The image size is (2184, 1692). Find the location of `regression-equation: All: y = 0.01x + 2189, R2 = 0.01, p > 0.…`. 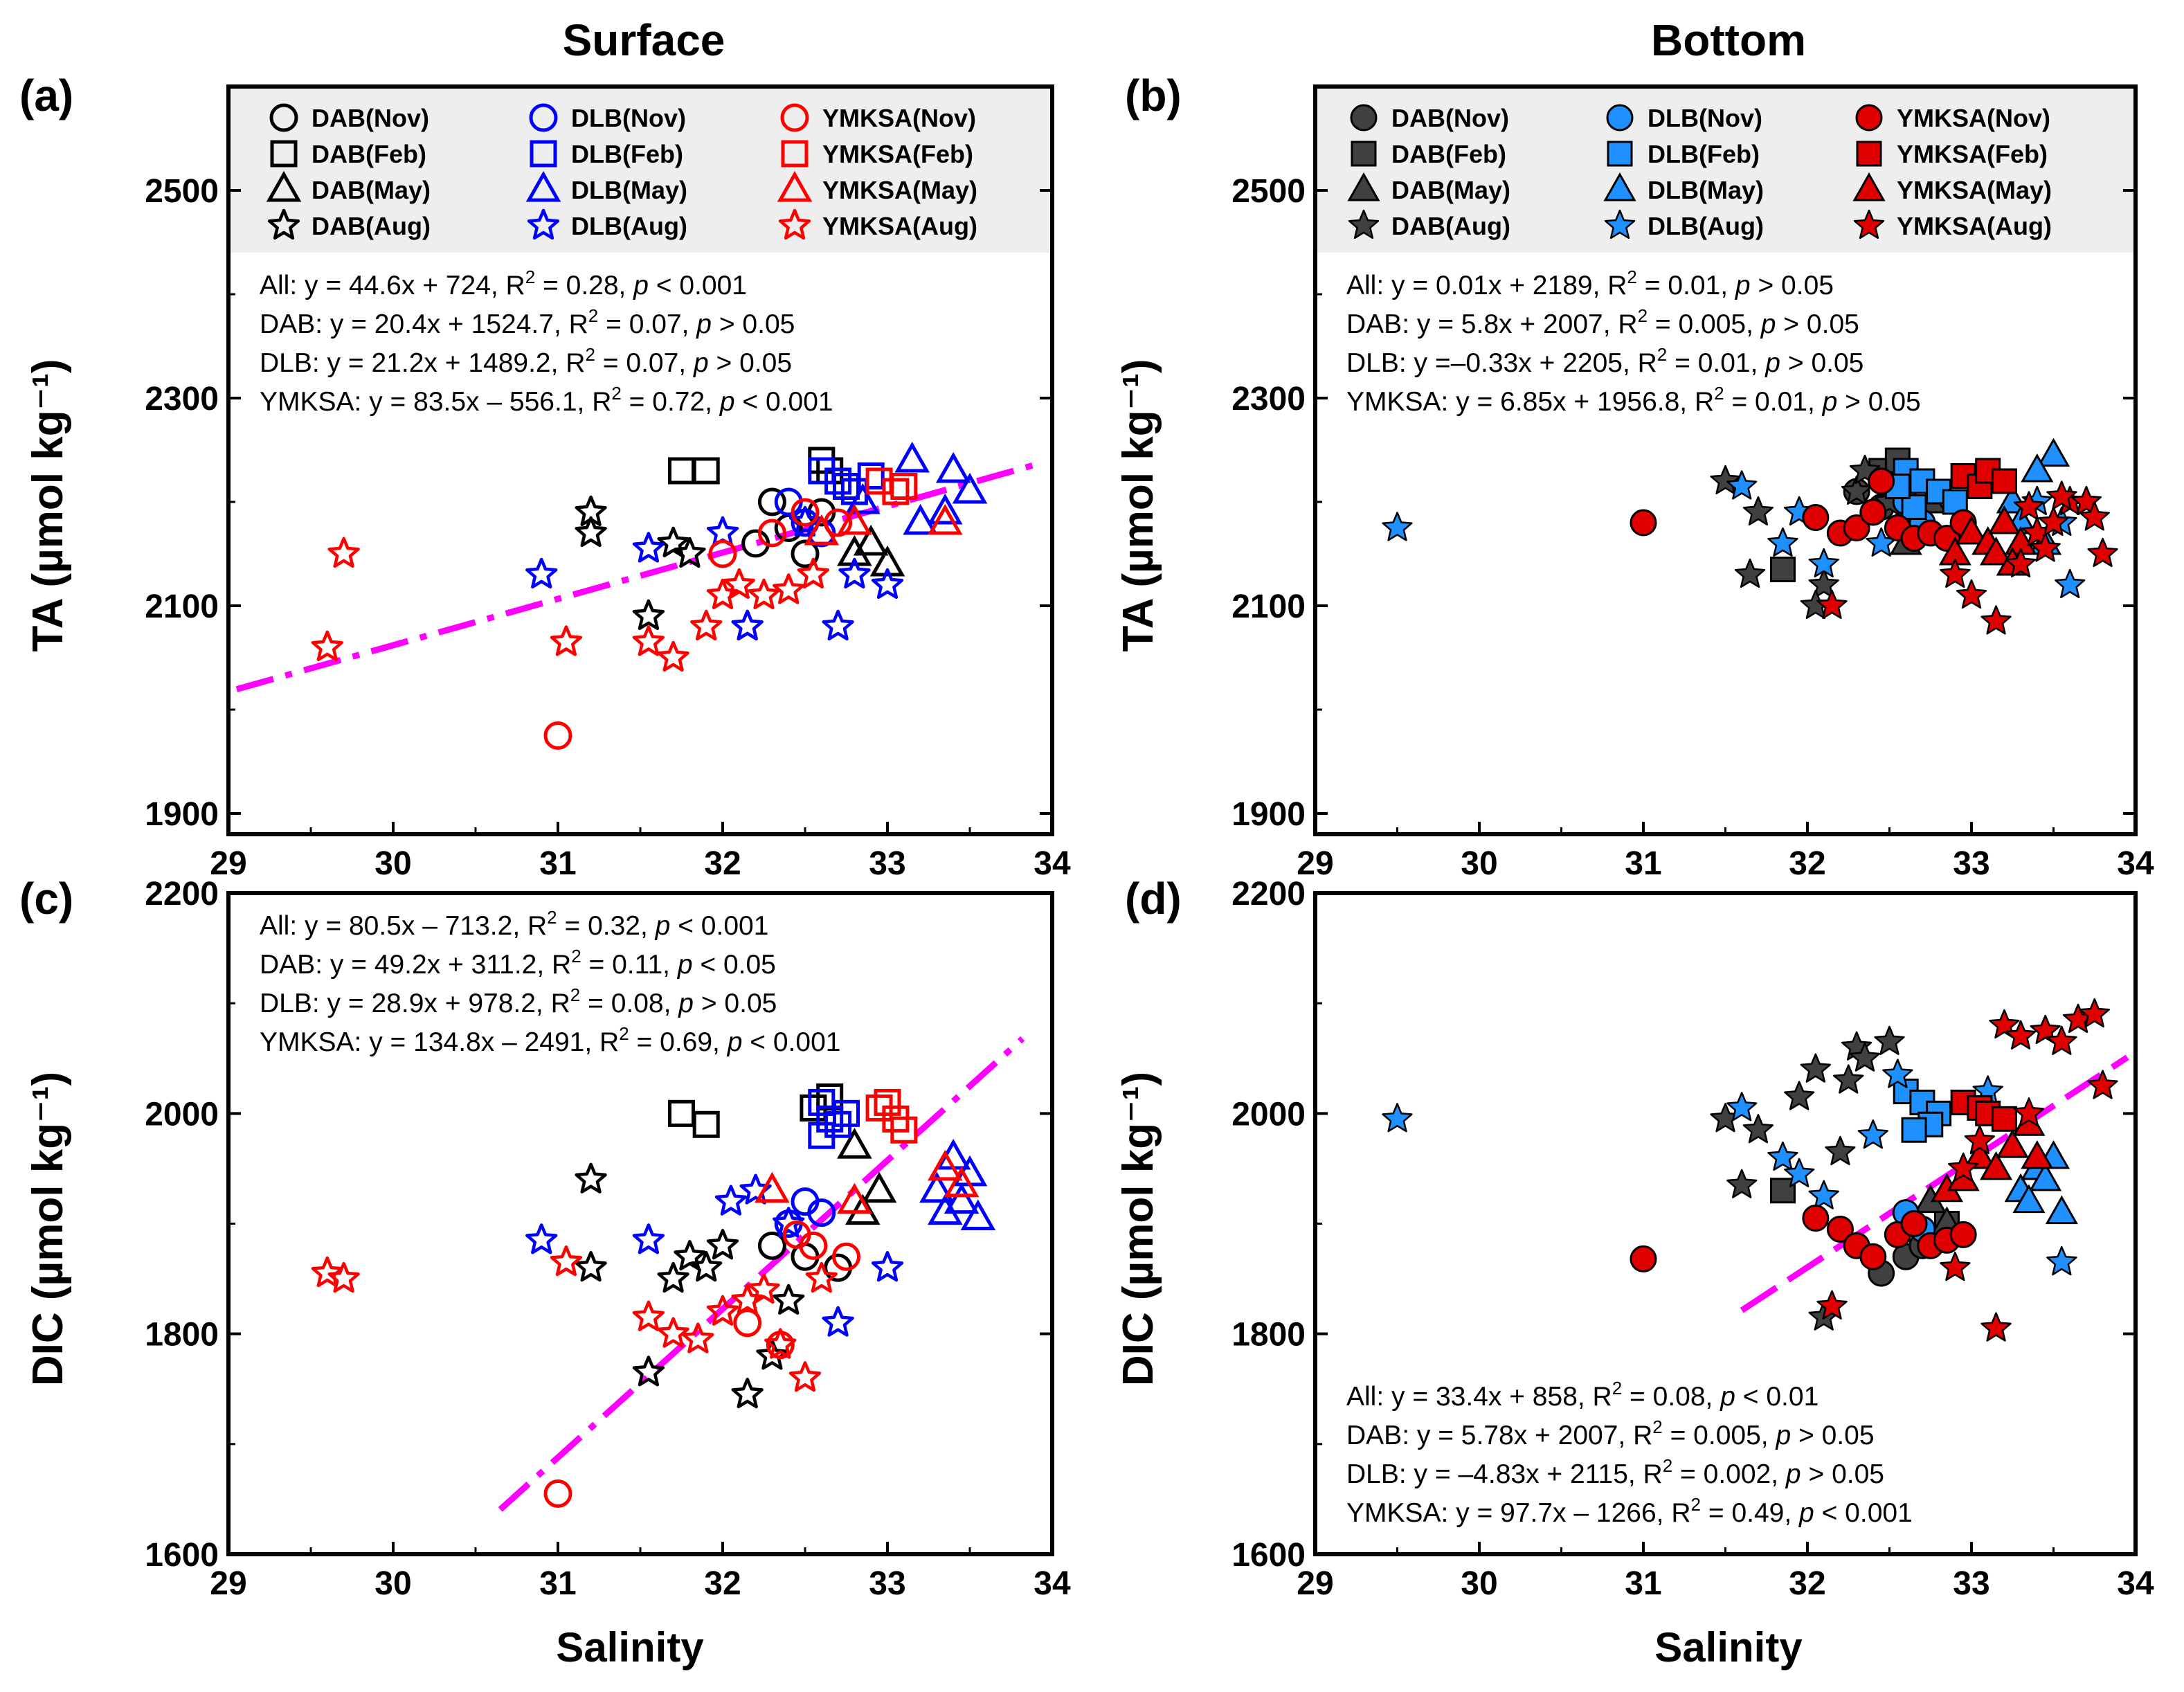

regression-equation: All: y = 0.01x + 2189, R2 = 0.01, p > 0.… is located at coordinates (1590, 283).